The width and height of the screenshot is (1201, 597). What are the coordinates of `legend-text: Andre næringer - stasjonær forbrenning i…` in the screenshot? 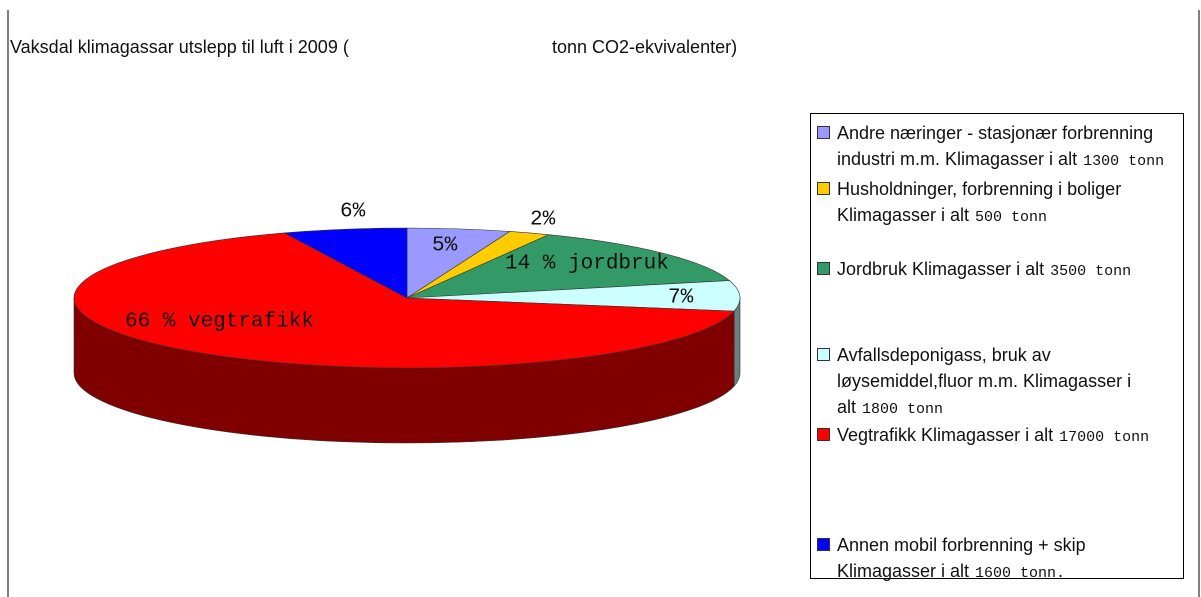 It's located at (1008, 147).